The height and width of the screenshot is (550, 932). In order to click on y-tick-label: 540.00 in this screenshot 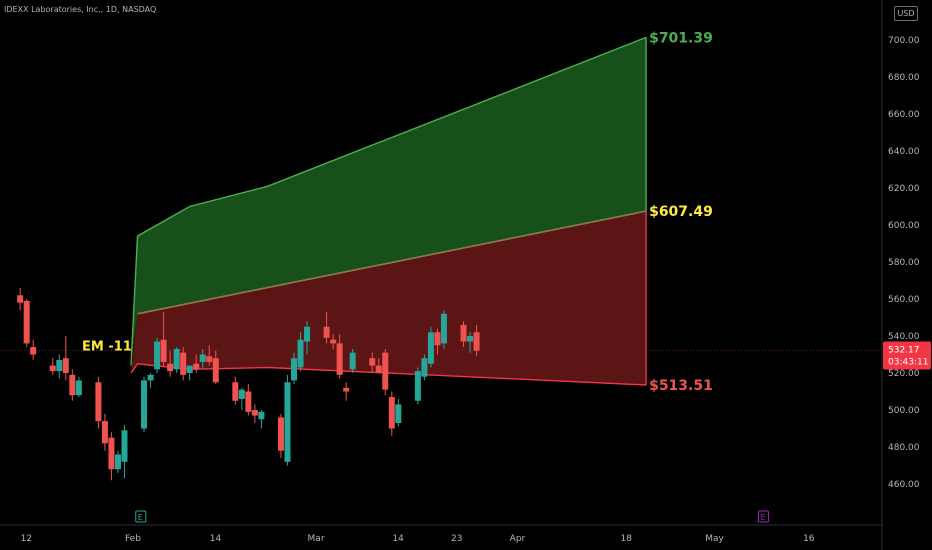, I will do `click(904, 337)`.